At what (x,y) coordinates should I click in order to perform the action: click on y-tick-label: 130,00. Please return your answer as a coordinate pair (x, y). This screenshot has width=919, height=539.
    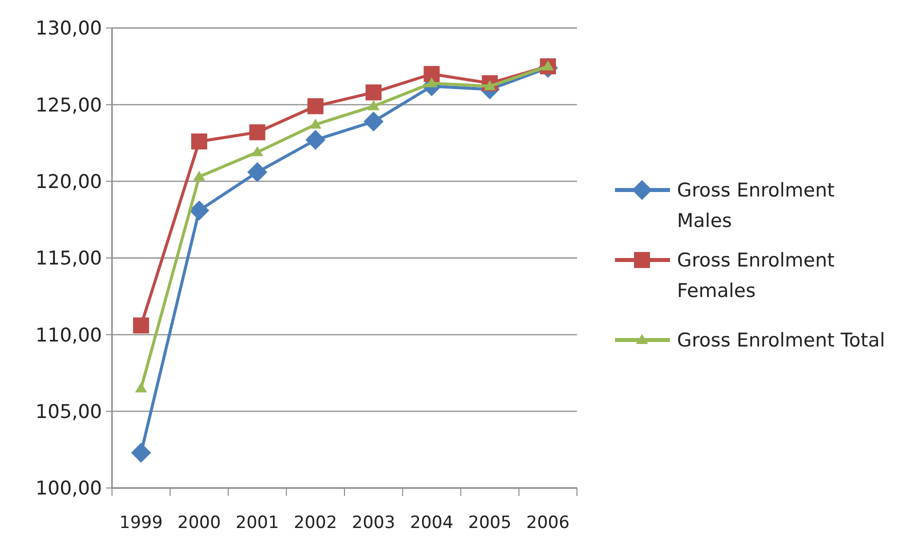
    Looking at the image, I should click on (69, 29).